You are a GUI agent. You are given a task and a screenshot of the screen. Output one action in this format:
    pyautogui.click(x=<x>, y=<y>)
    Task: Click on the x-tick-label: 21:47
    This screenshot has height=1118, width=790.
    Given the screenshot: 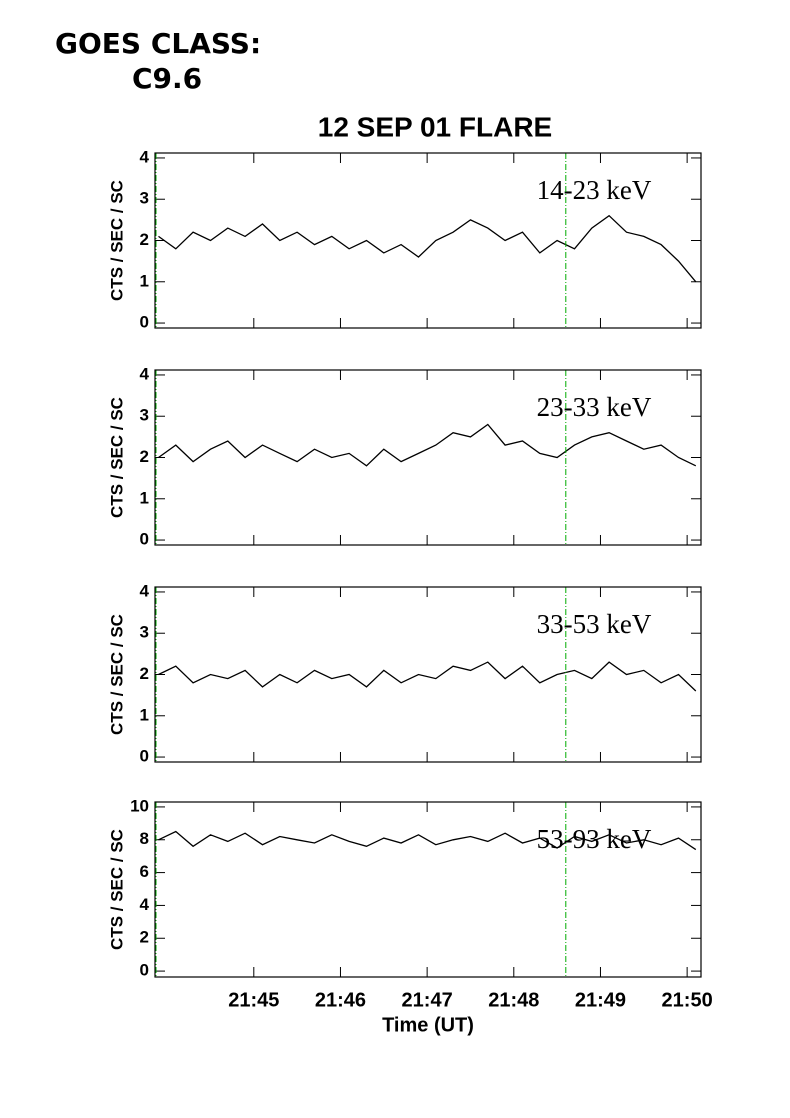 What is the action you would take?
    pyautogui.click(x=427, y=1000)
    